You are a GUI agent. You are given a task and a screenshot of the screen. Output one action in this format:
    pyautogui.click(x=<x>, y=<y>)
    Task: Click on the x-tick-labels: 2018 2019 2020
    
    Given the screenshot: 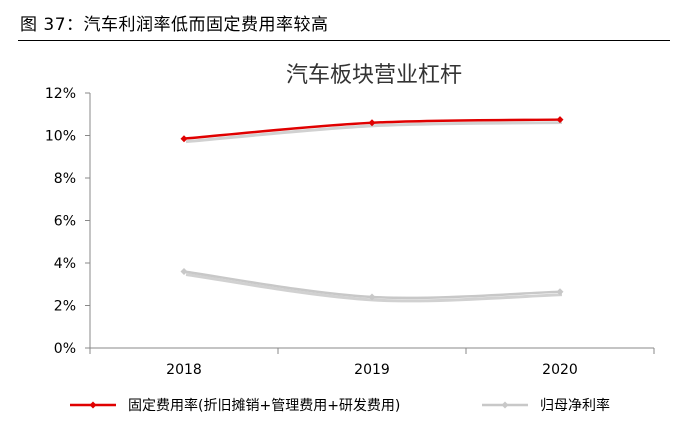 What is the action you would take?
    pyautogui.click(x=372, y=370)
    